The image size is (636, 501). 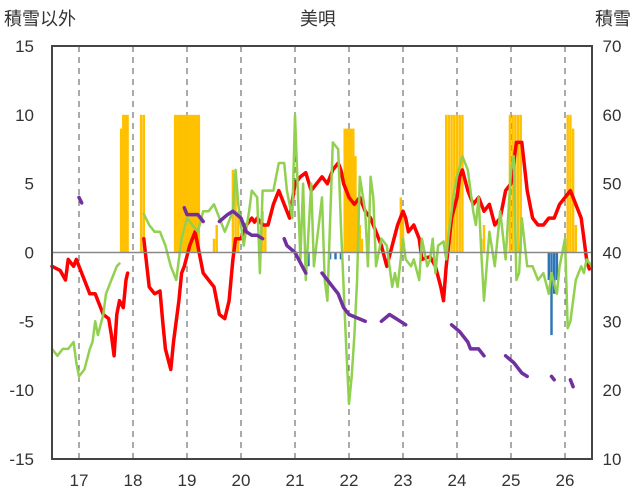 What do you see at coordinates (24, 46) in the screenshot?
I see `y-left-tick-label: 15` at bounding box center [24, 46].